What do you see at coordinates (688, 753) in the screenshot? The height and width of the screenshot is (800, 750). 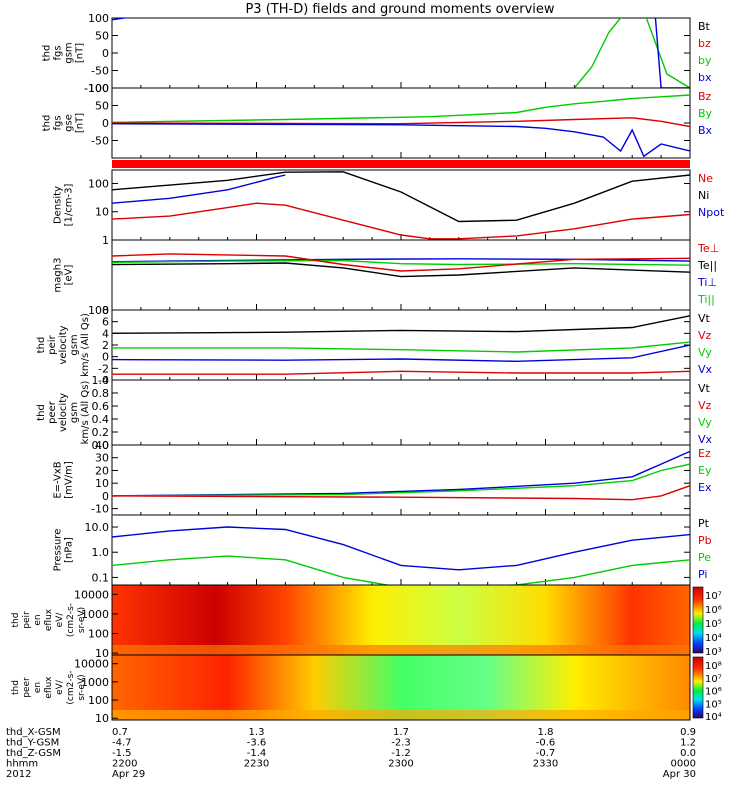 I see `x-tick-label: 0.0` at bounding box center [688, 753].